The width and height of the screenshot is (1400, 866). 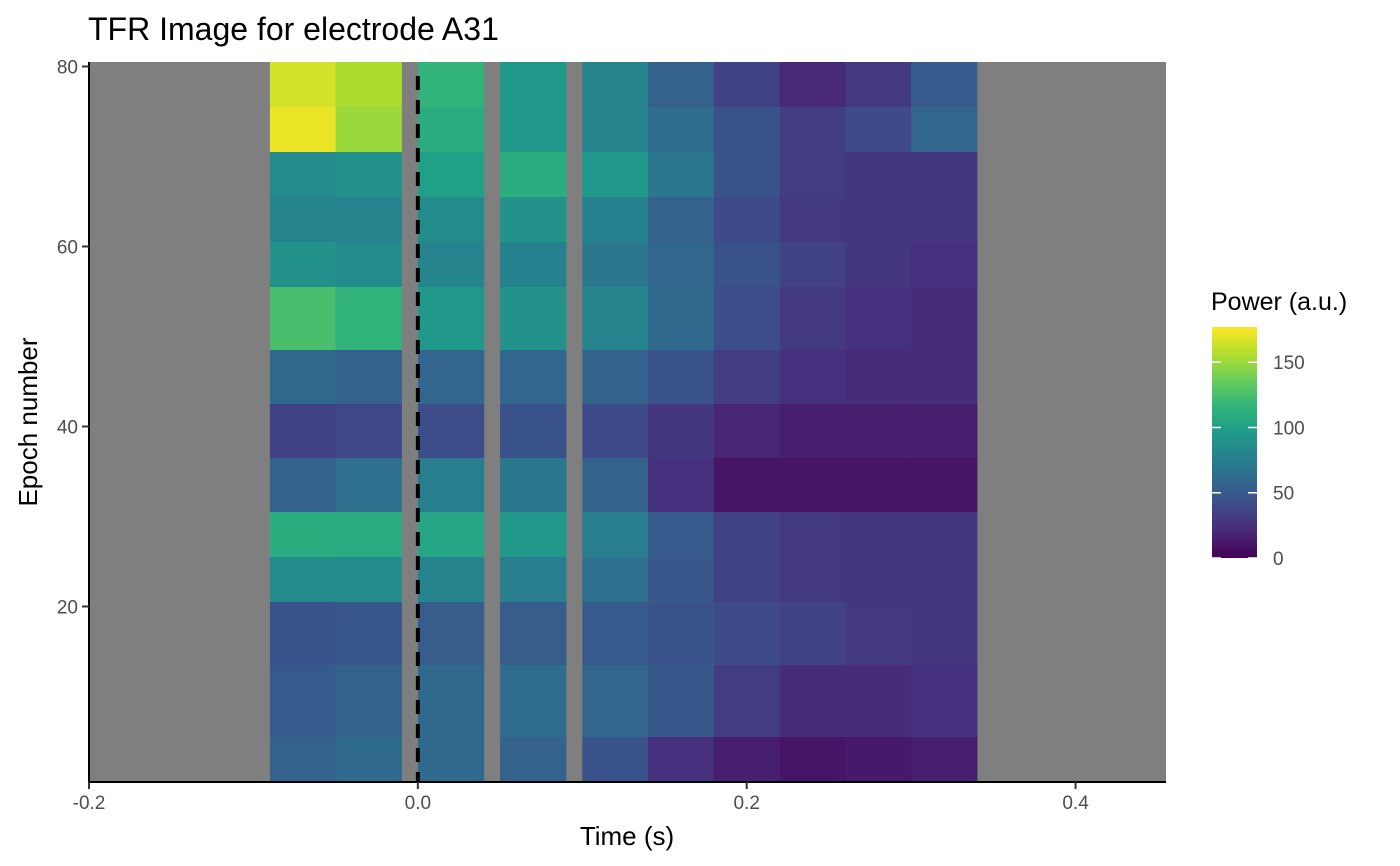 I want to click on x-tick-label: 0.4, so click(x=1075, y=803).